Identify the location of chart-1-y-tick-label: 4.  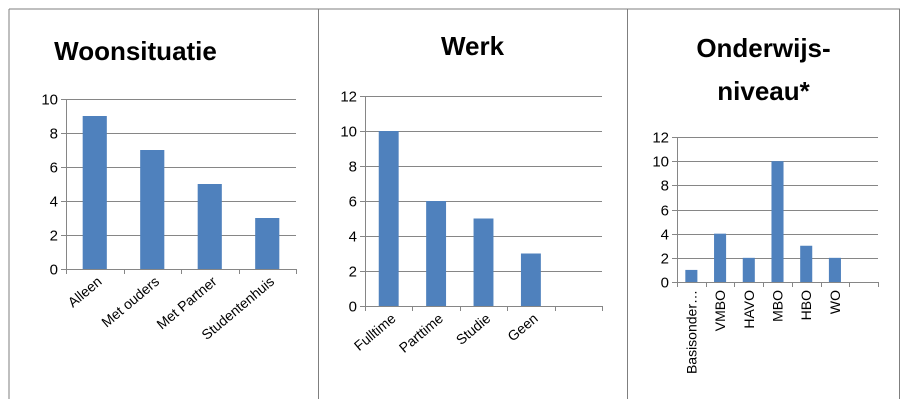
(54, 202).